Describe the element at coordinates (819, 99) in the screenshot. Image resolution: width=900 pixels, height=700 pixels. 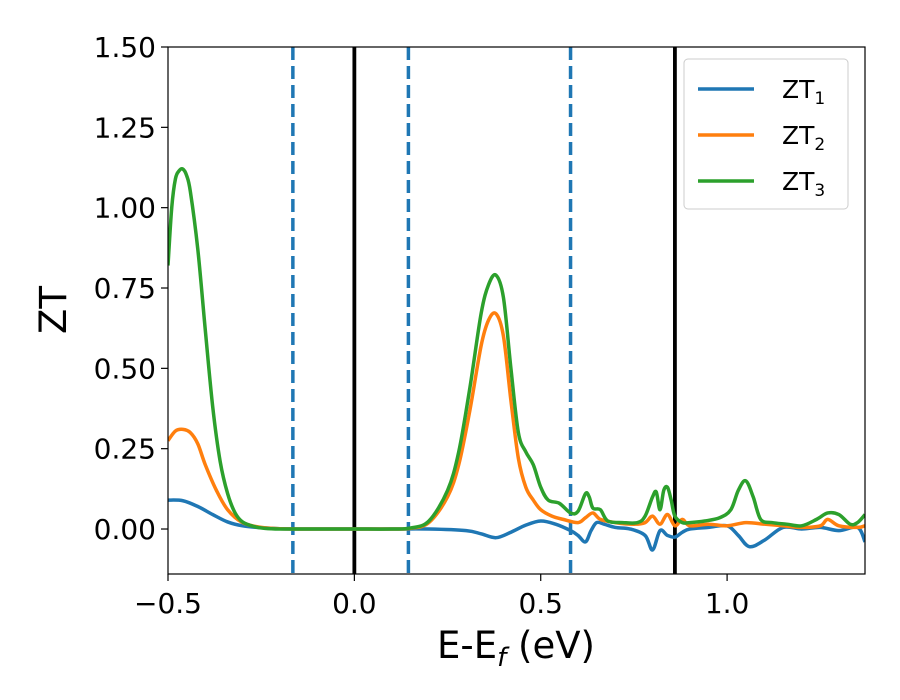
I see `legend-subscript: 1` at that location.